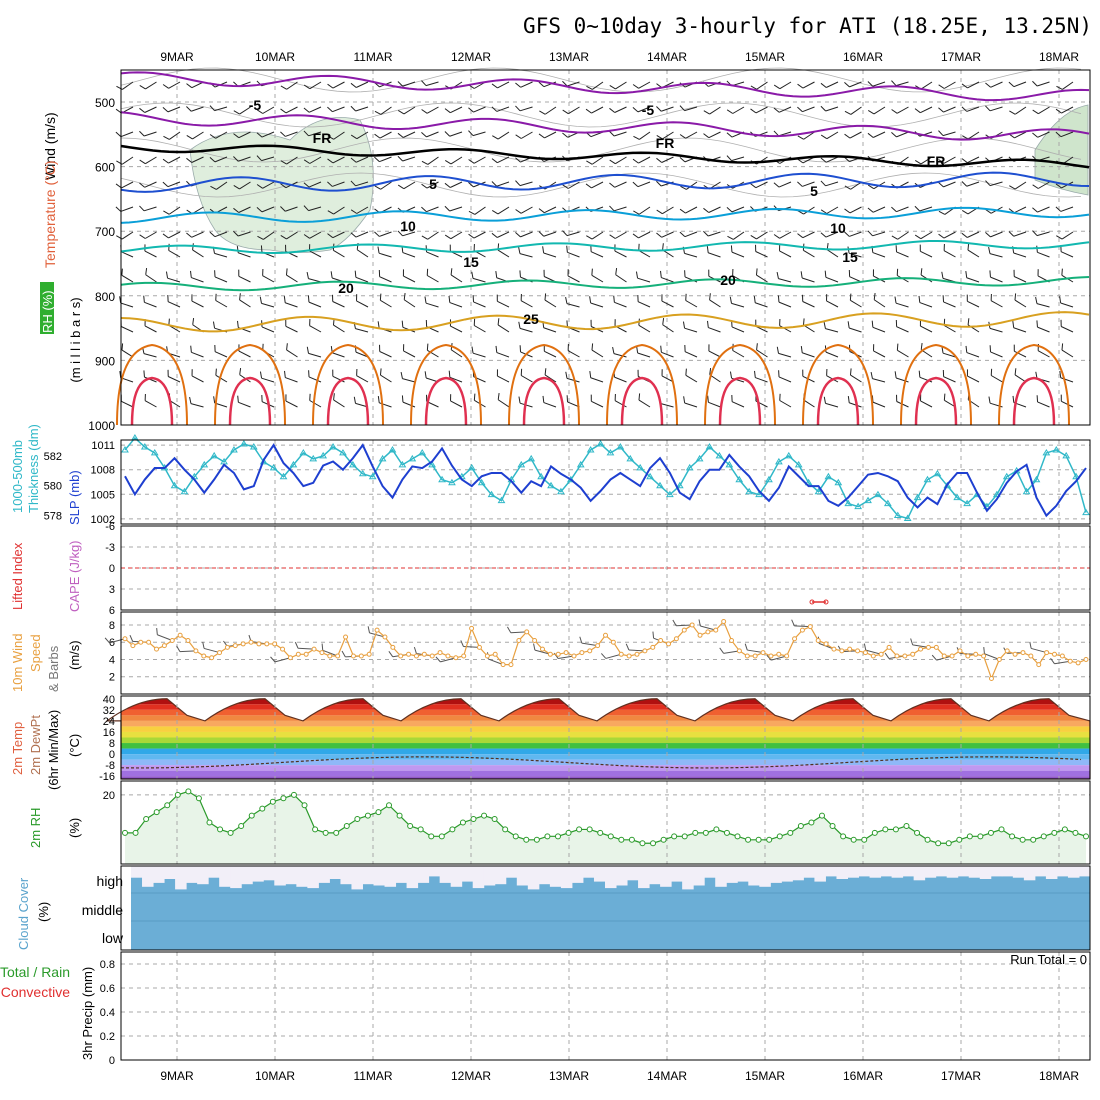  Describe the element at coordinates (322, 138) in the screenshot. I see `isotherm-label: FR` at that location.